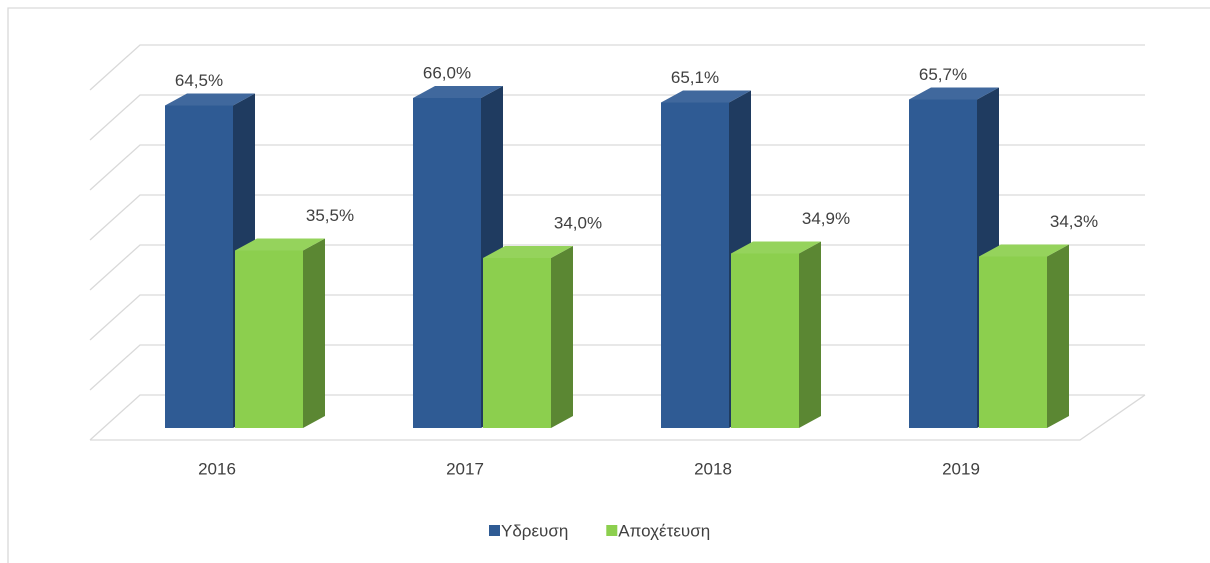  Describe the element at coordinates (578, 222) in the screenshot. I see `data-label: 34,0%` at that location.